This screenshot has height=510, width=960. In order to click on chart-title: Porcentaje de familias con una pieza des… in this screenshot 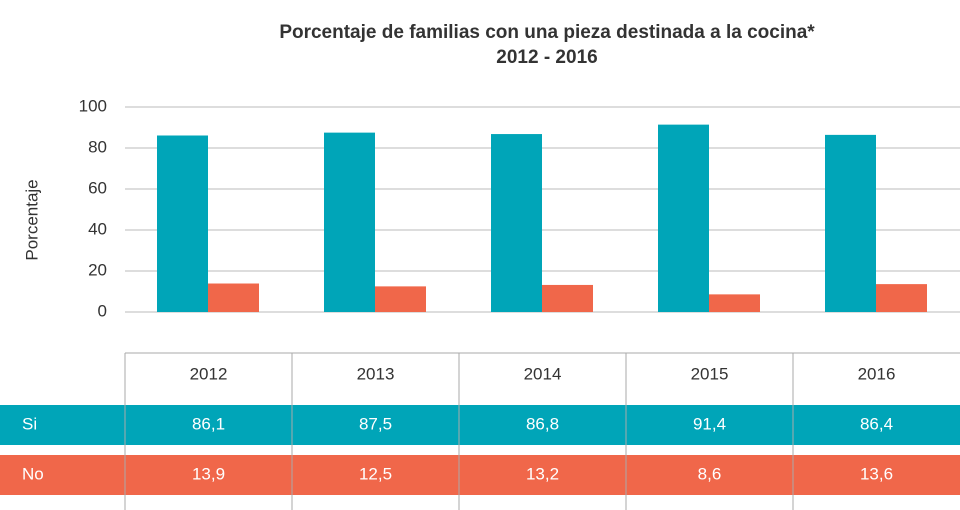, I will do `click(547, 32)`.